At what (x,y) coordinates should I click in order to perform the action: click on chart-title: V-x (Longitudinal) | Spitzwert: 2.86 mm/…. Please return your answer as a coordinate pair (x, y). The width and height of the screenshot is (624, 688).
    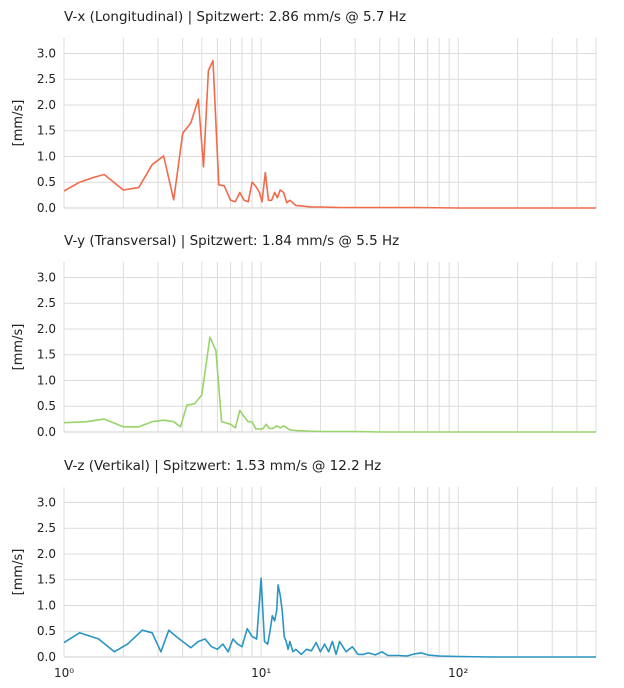
    Looking at the image, I should click on (235, 17).